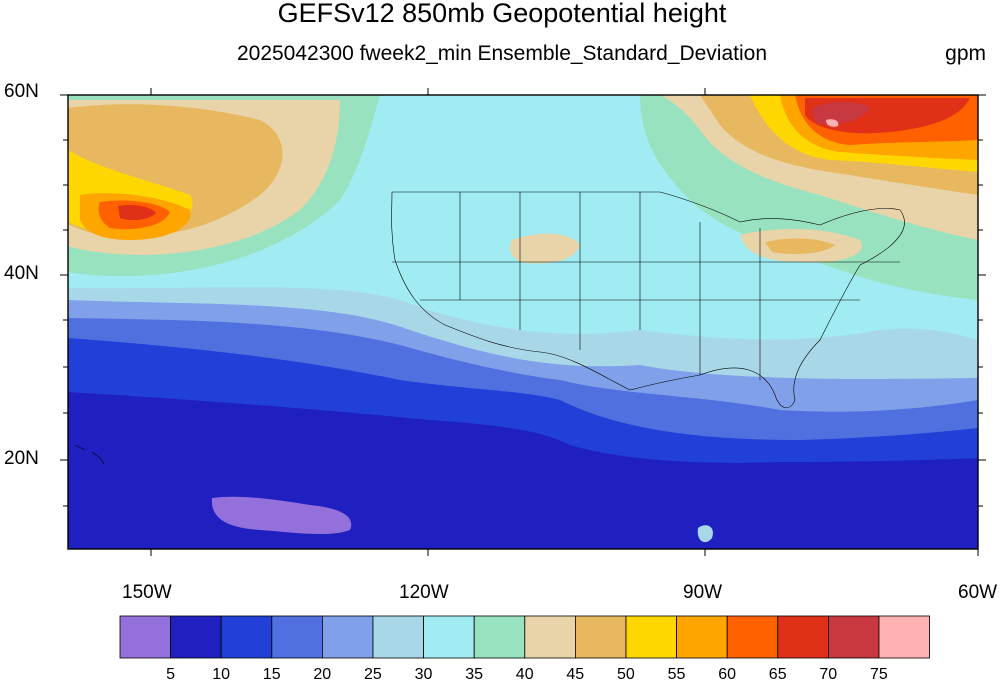 This screenshot has width=1004, height=684. I want to click on colorbar-tick-label: 60, so click(727, 674).